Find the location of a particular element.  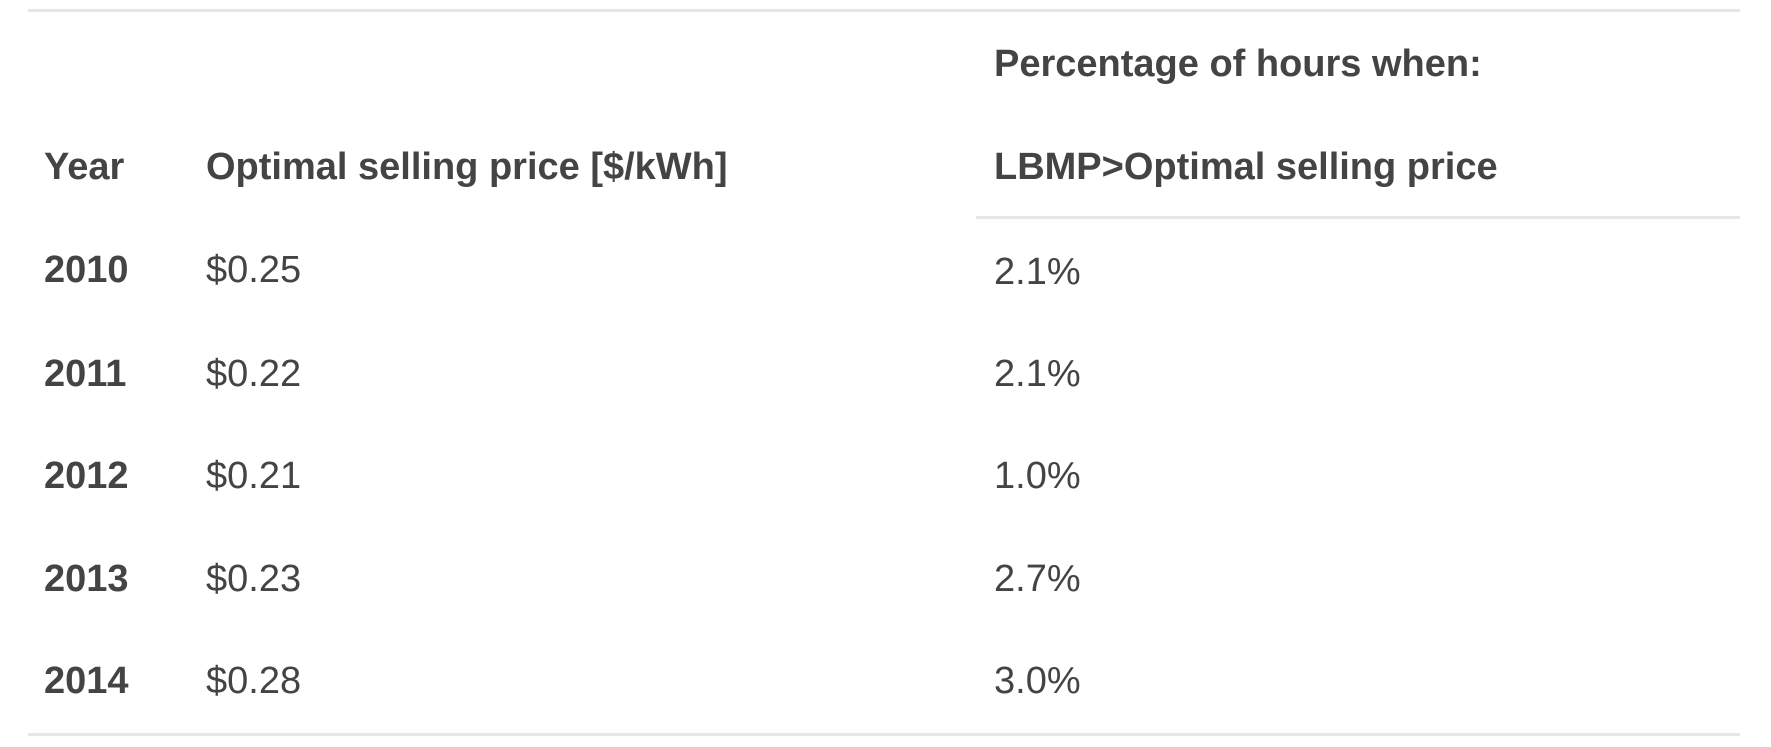

group-header-underline is located at coordinates (1358, 217).